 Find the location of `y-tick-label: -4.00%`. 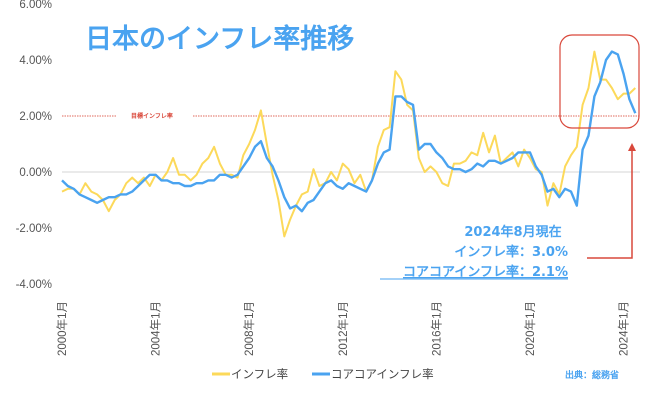

y-tick-label: -4.00% is located at coordinates (34, 285).